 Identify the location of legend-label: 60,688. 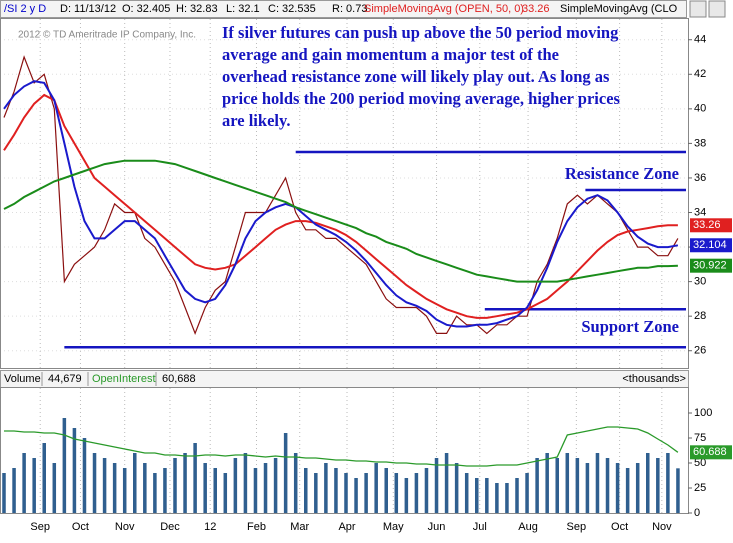
(179, 379).